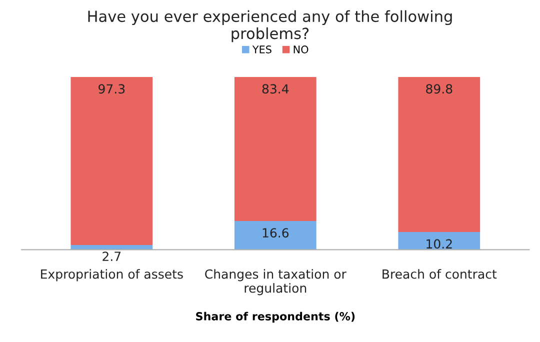 The width and height of the screenshot is (540, 342). What do you see at coordinates (275, 282) in the screenshot?
I see `x-tick-label: Changes in taxation or regulation` at bounding box center [275, 282].